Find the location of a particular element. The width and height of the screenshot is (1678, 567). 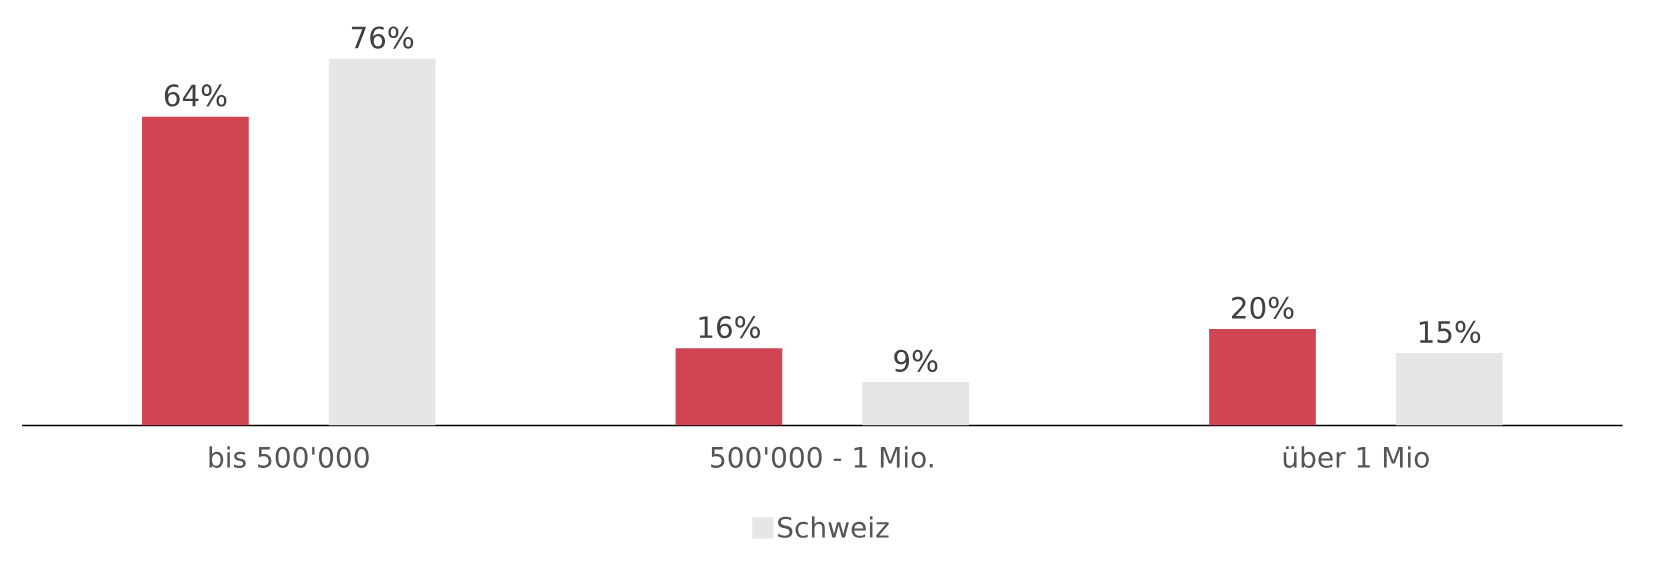

data-label: 76% is located at coordinates (382, 37).